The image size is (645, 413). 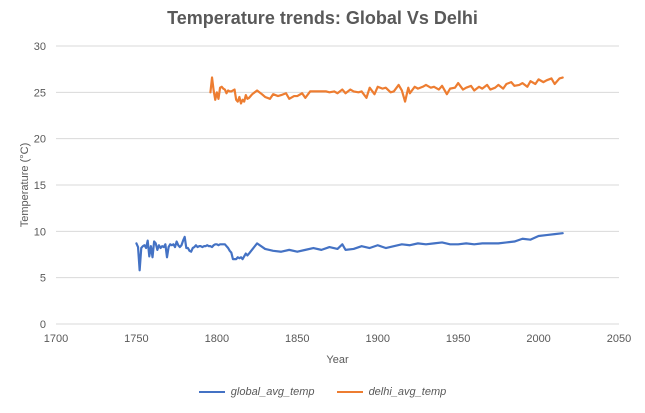 What do you see at coordinates (40, 93) in the screenshot?
I see `y-tick-label-25: 25` at bounding box center [40, 93].